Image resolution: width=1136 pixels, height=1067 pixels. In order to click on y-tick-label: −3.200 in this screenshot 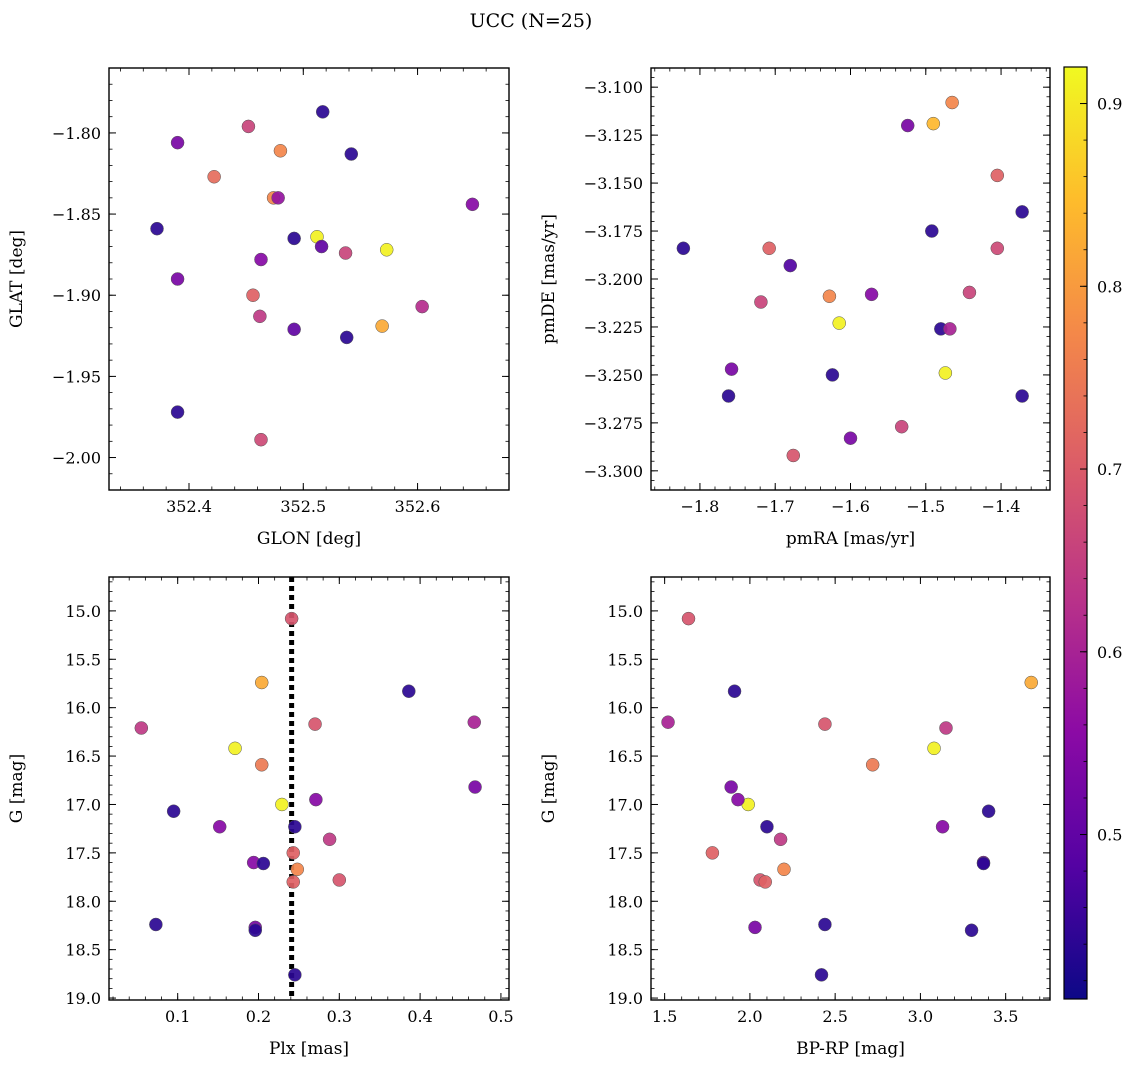, I will do `click(613, 279)`.